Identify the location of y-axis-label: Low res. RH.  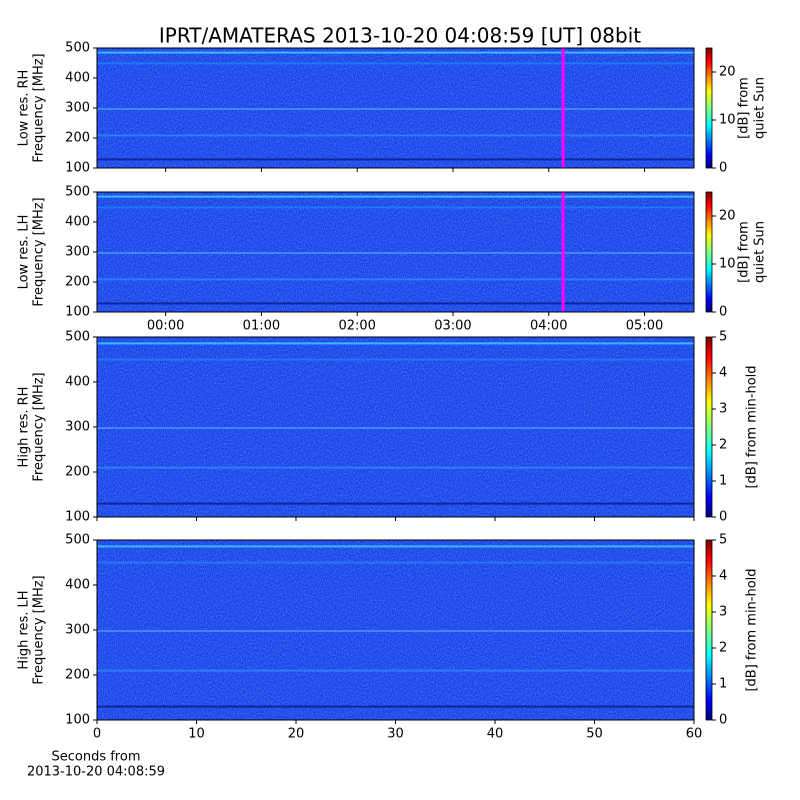
(24, 108).